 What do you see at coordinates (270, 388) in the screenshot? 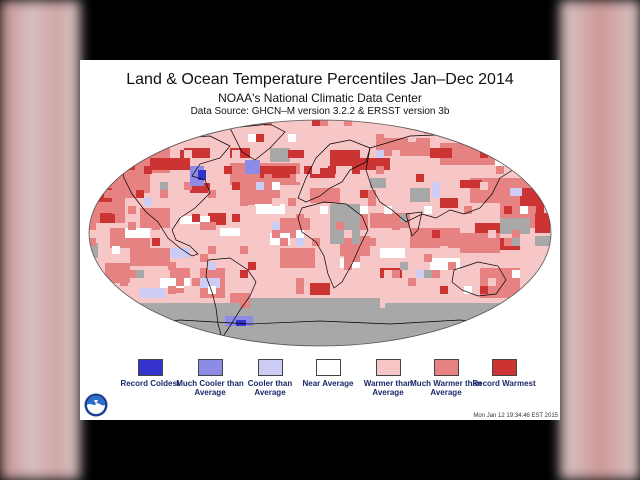
I see `legend-label: Cooler than Average` at bounding box center [270, 388].